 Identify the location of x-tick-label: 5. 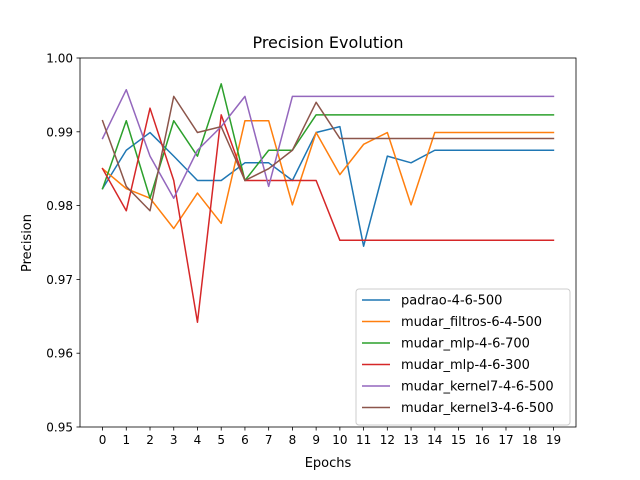
(221, 440).